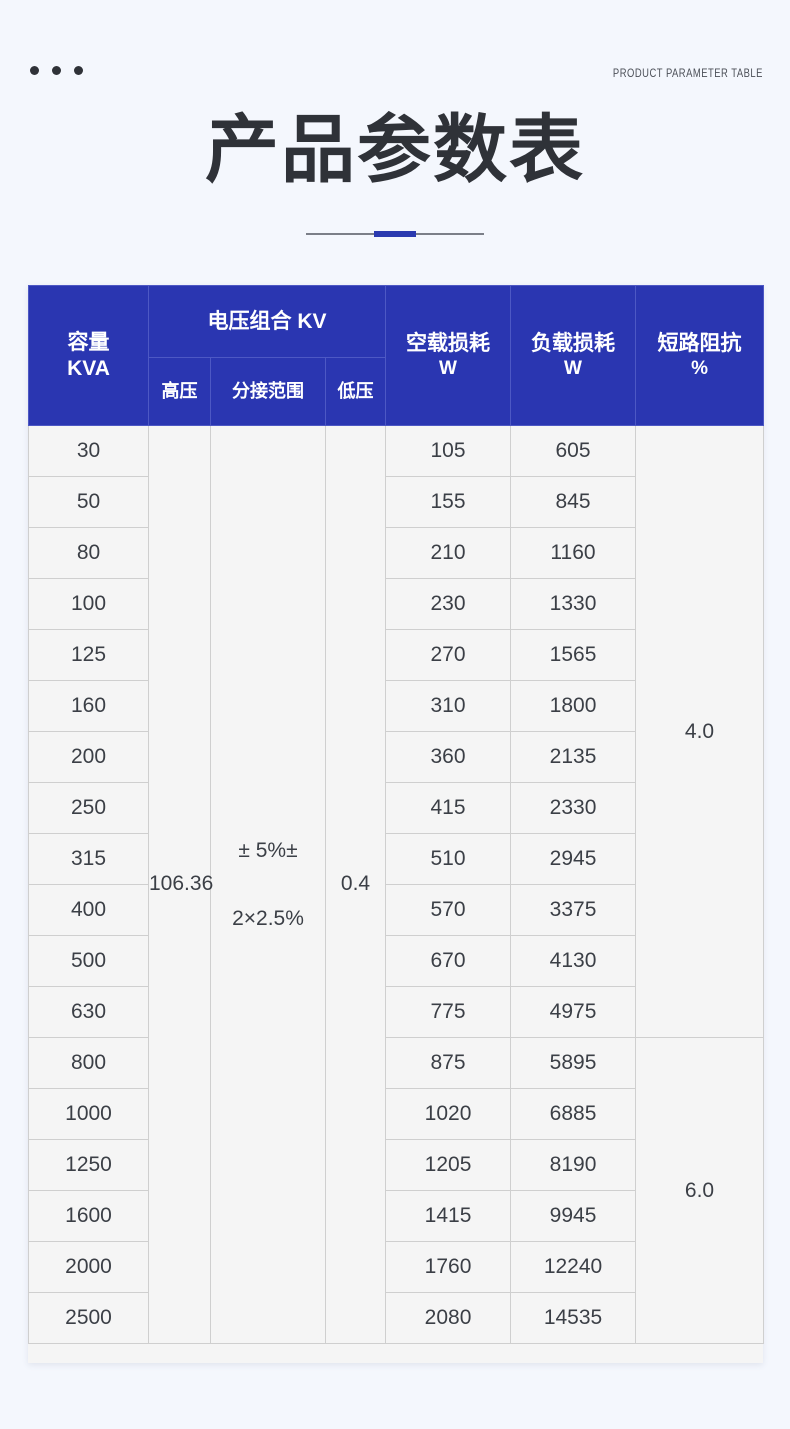  What do you see at coordinates (448, 706) in the screenshot?
I see `cell-no-load-loss: 310` at bounding box center [448, 706].